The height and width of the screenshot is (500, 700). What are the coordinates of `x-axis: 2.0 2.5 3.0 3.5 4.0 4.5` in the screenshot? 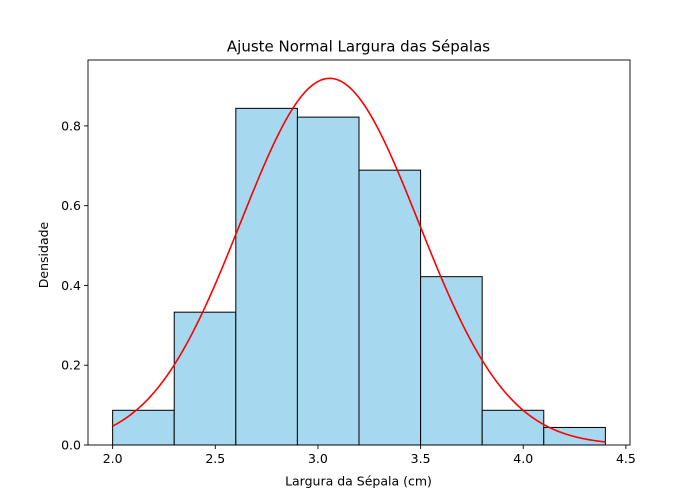 It's located at (369, 455).